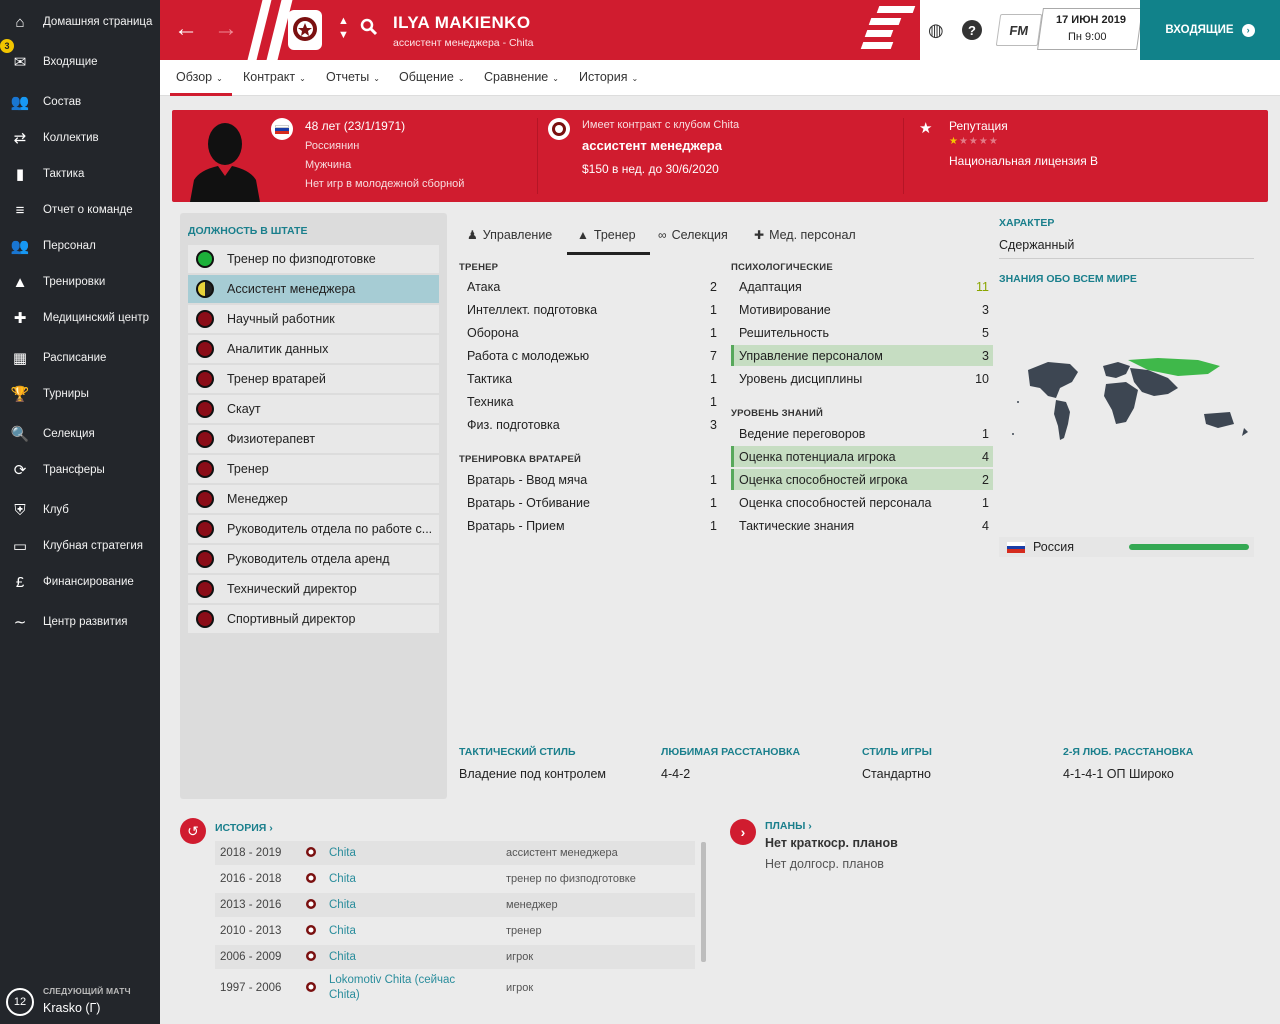  I want to click on staff-role-row: Менеджер, so click(313, 499).